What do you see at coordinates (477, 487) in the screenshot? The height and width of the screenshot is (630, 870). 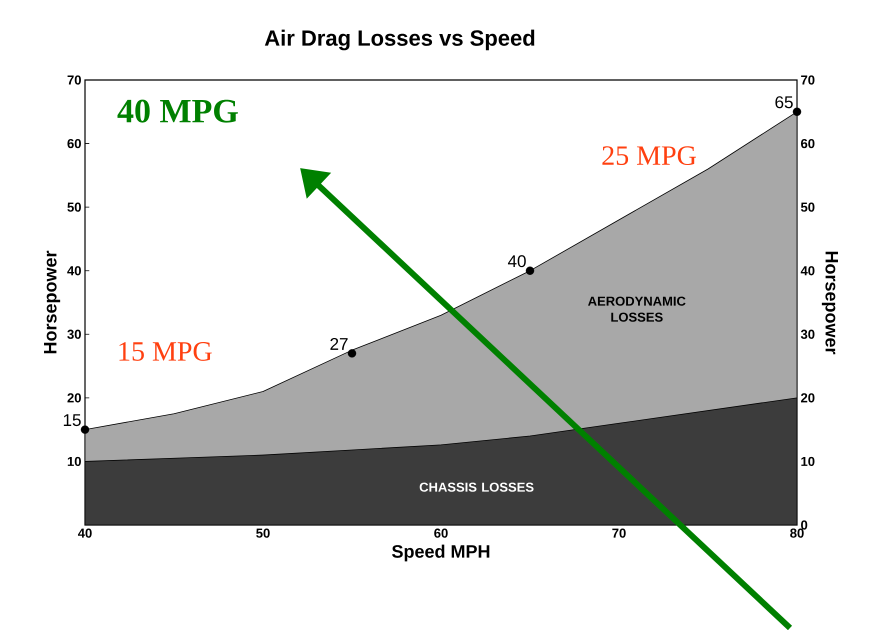 I see `annotation: CHASSIS LOSSES` at bounding box center [477, 487].